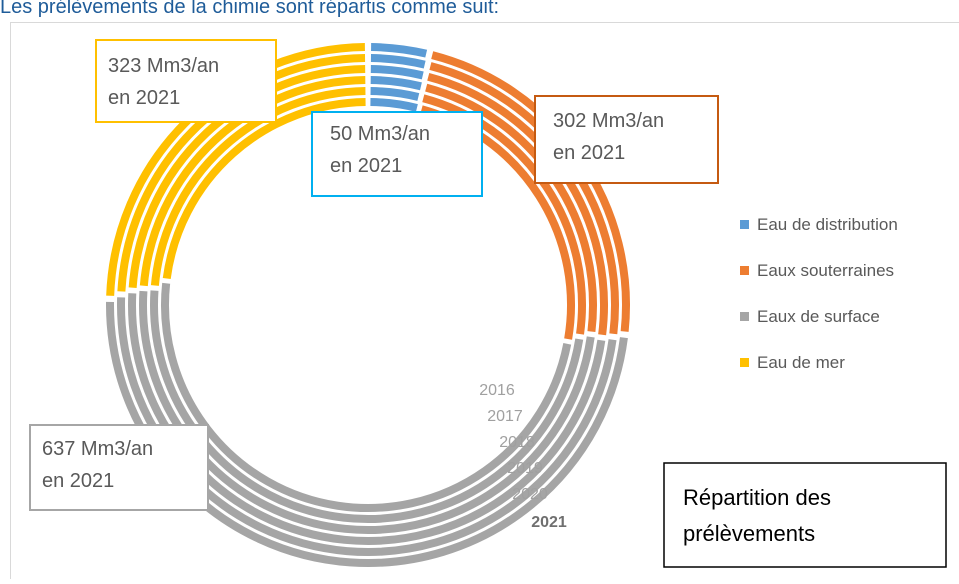  Describe the element at coordinates (827, 224) in the screenshot. I see `legend-label: Eau de distribution` at that location.